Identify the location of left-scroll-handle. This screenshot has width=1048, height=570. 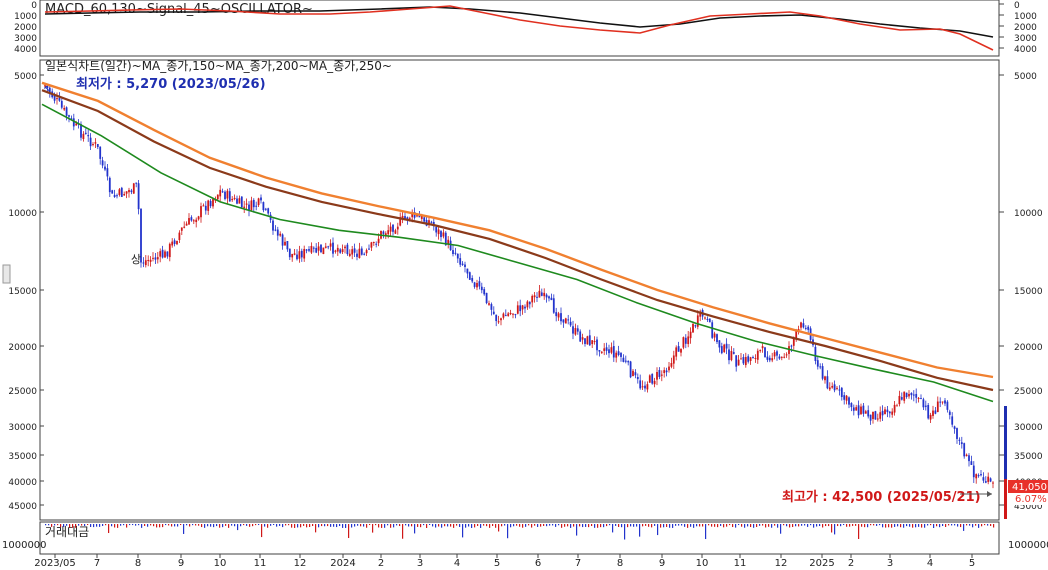
(6, 274).